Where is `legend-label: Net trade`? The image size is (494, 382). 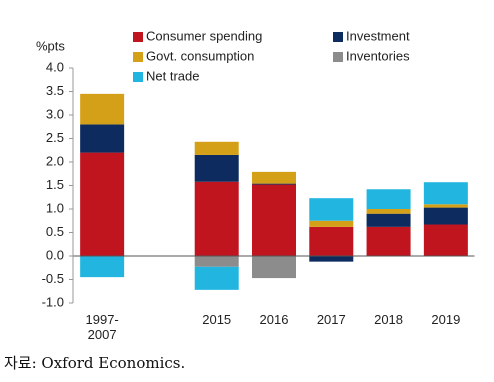 legend-label: Net trade is located at coordinates (172, 75).